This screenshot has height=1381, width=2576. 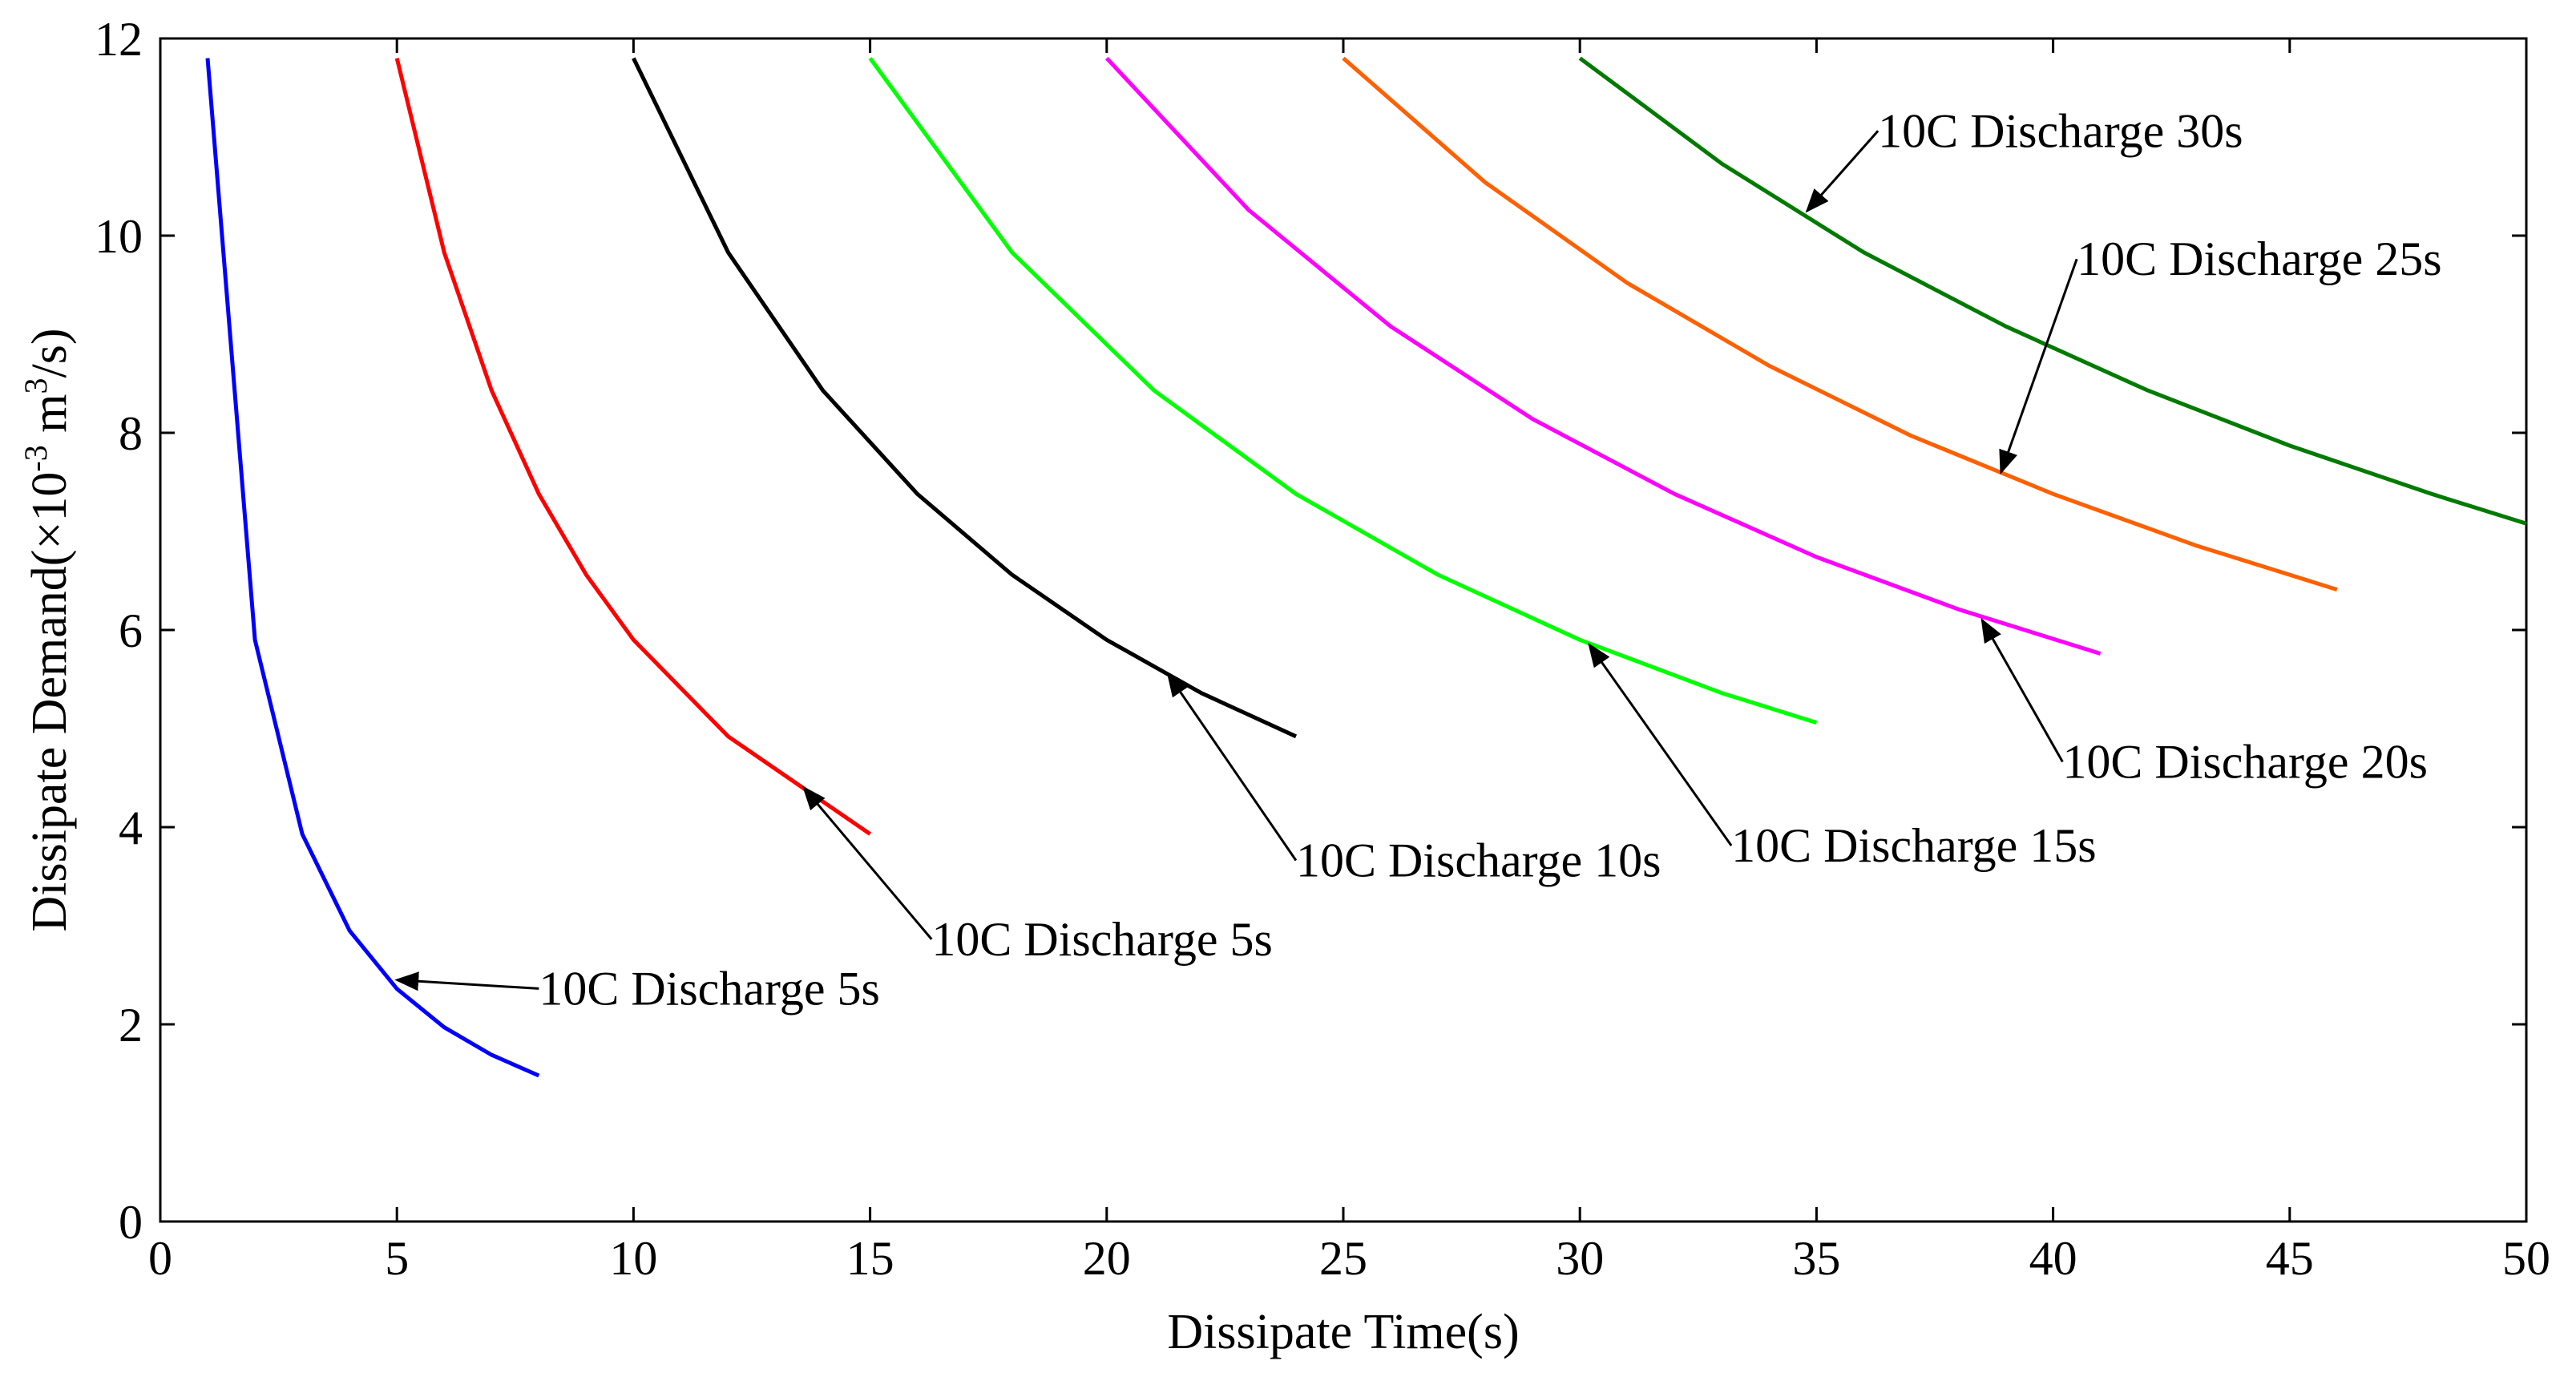 I want to click on y-axis-title-suffix: /s), so click(x=49, y=353).